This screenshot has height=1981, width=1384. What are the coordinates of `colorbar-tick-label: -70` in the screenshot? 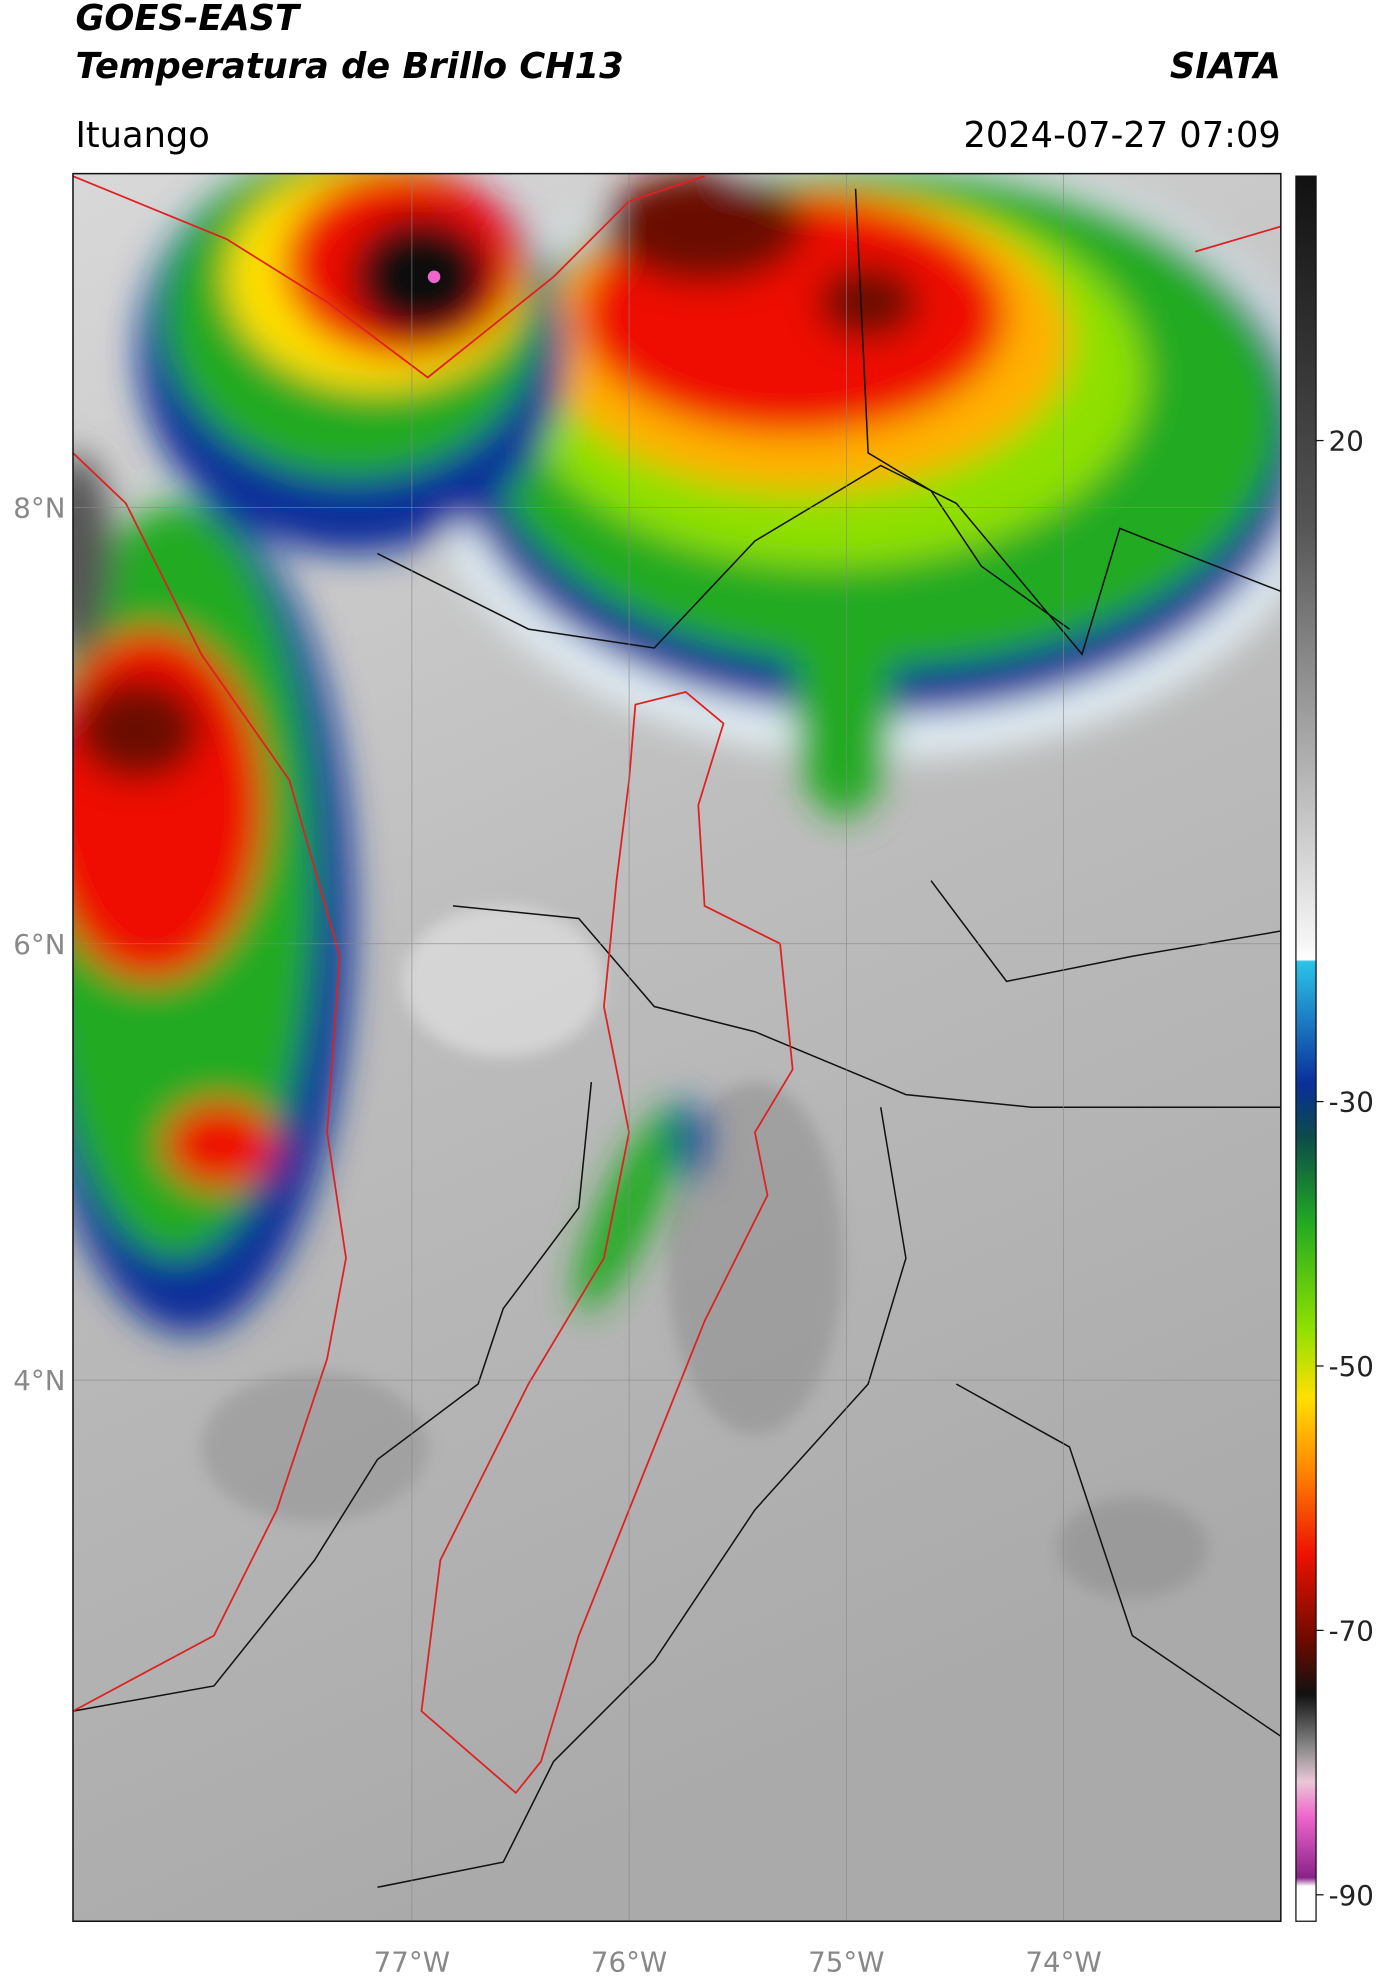 It's located at (1351, 1630).